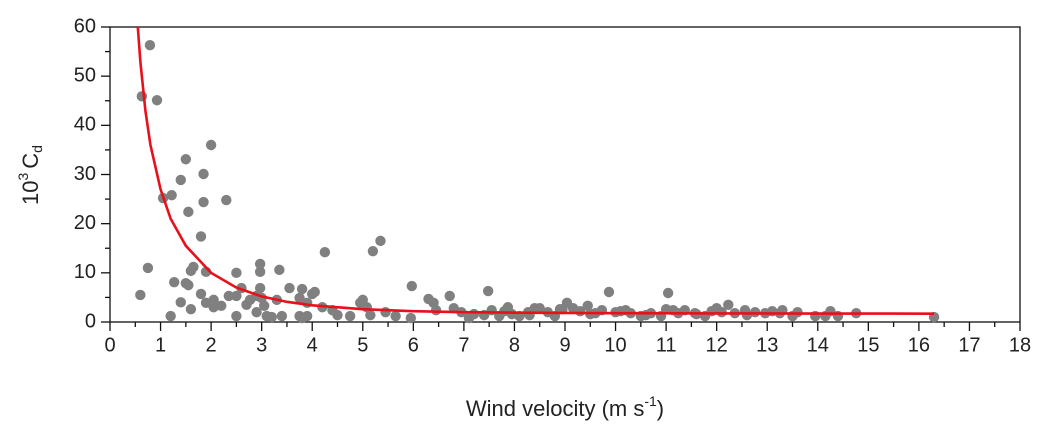  What do you see at coordinates (261, 345) in the screenshot?
I see `x-tick-label: 3` at bounding box center [261, 345].